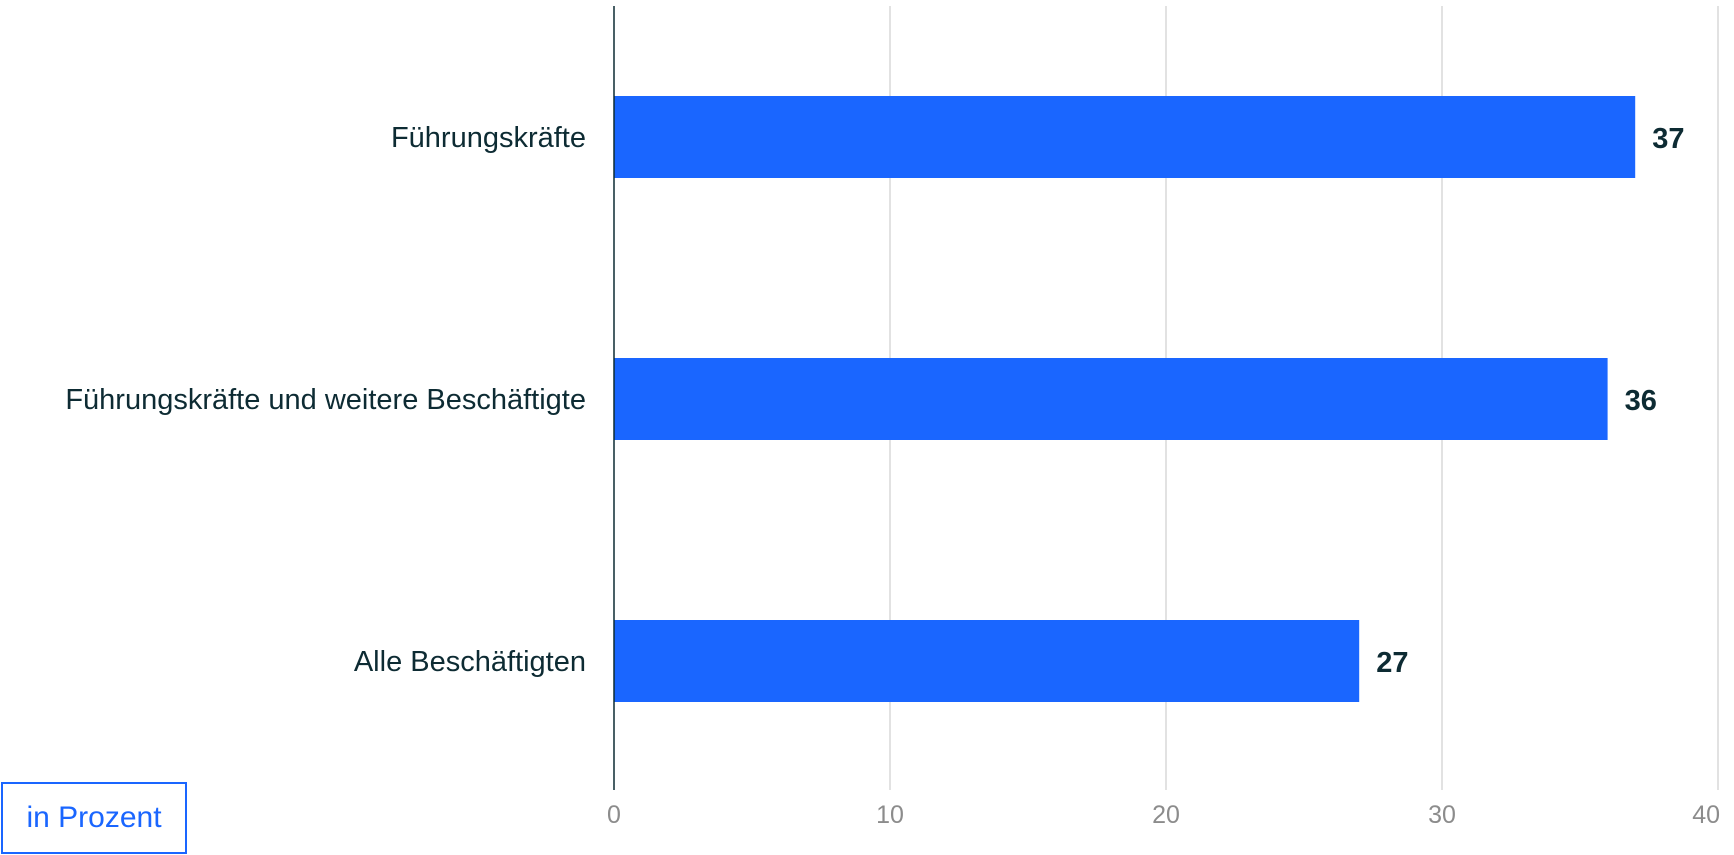 The height and width of the screenshot is (855, 1734). I want to click on x-tick-label: 30, so click(1442, 815).